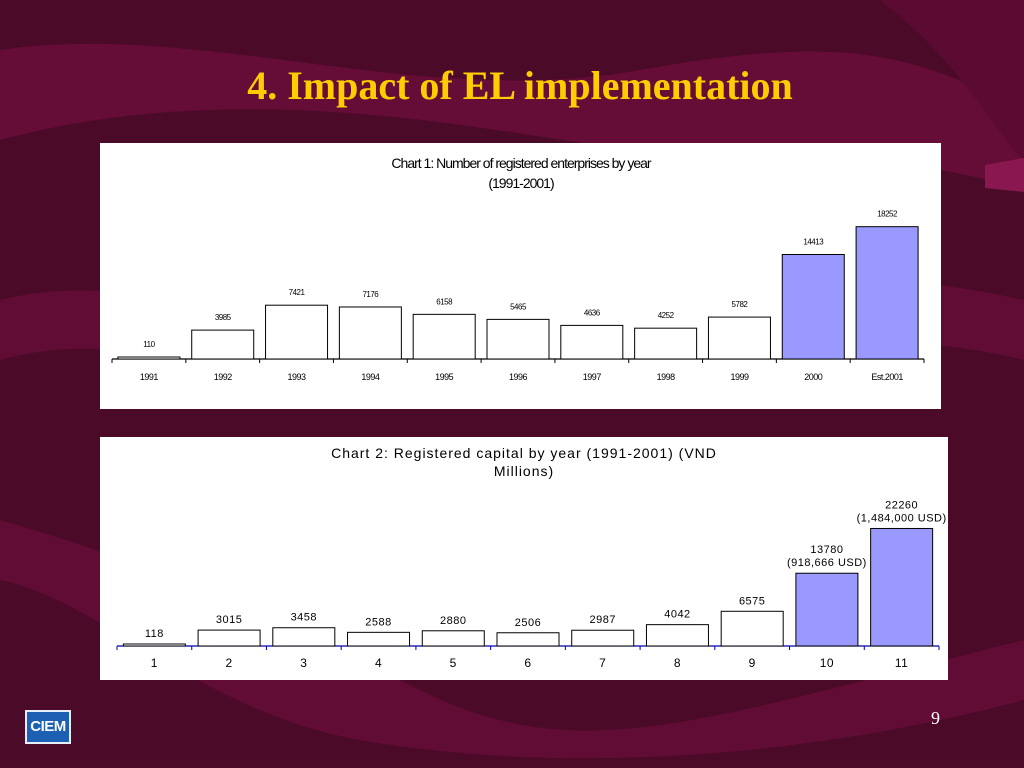  What do you see at coordinates (378, 663) in the screenshot?
I see `x-tick-label: 4` at bounding box center [378, 663].